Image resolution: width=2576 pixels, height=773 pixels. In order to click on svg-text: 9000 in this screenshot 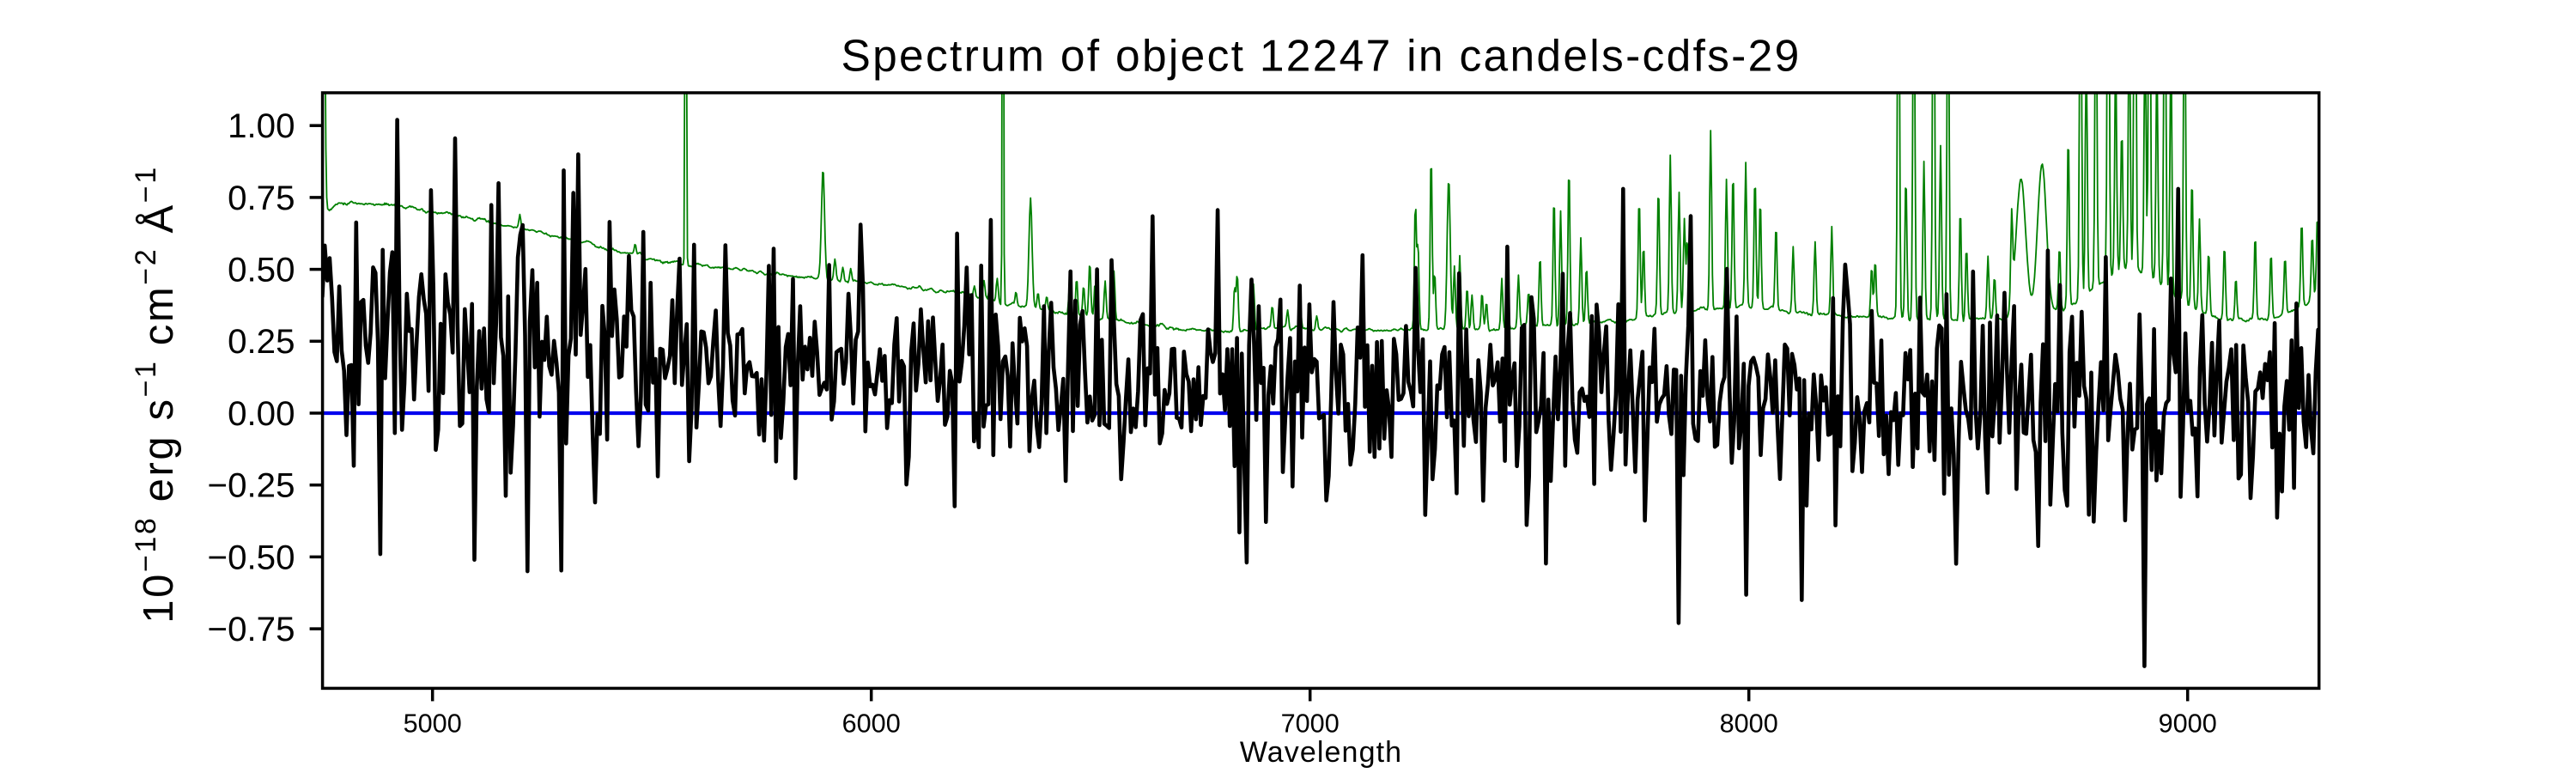, I will do `click(2188, 723)`.